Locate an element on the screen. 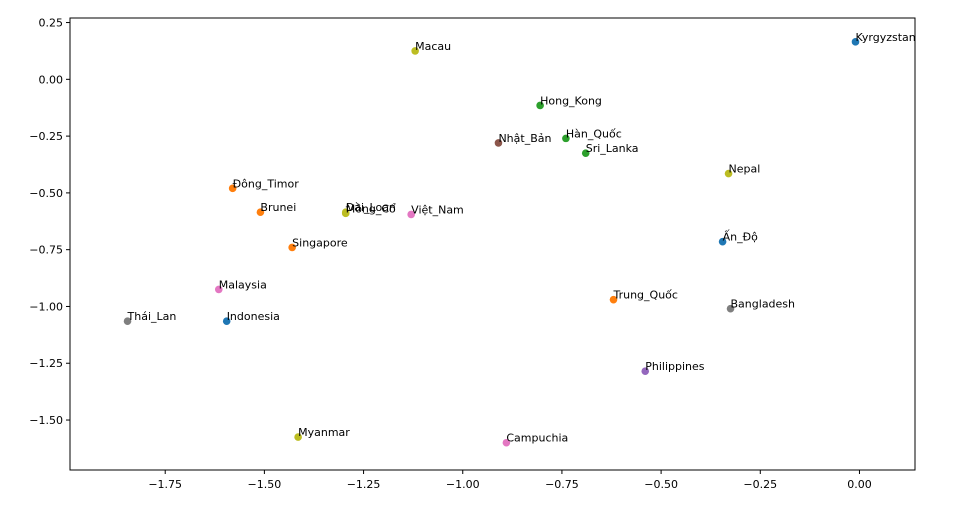  y-tick-label: −1.25 is located at coordinates (46, 363).